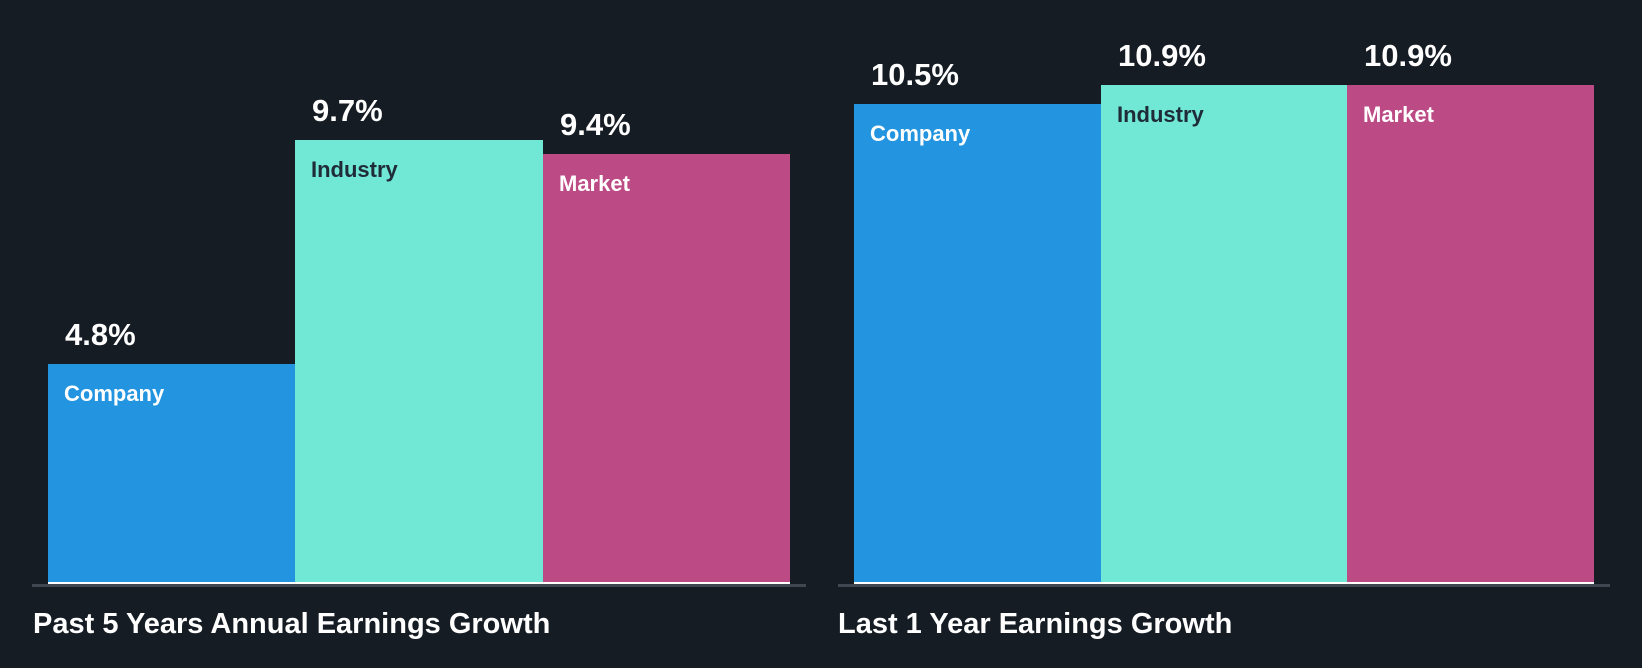 The width and height of the screenshot is (1642, 668). I want to click on bar-value-industry: 10.9%, so click(1162, 55).